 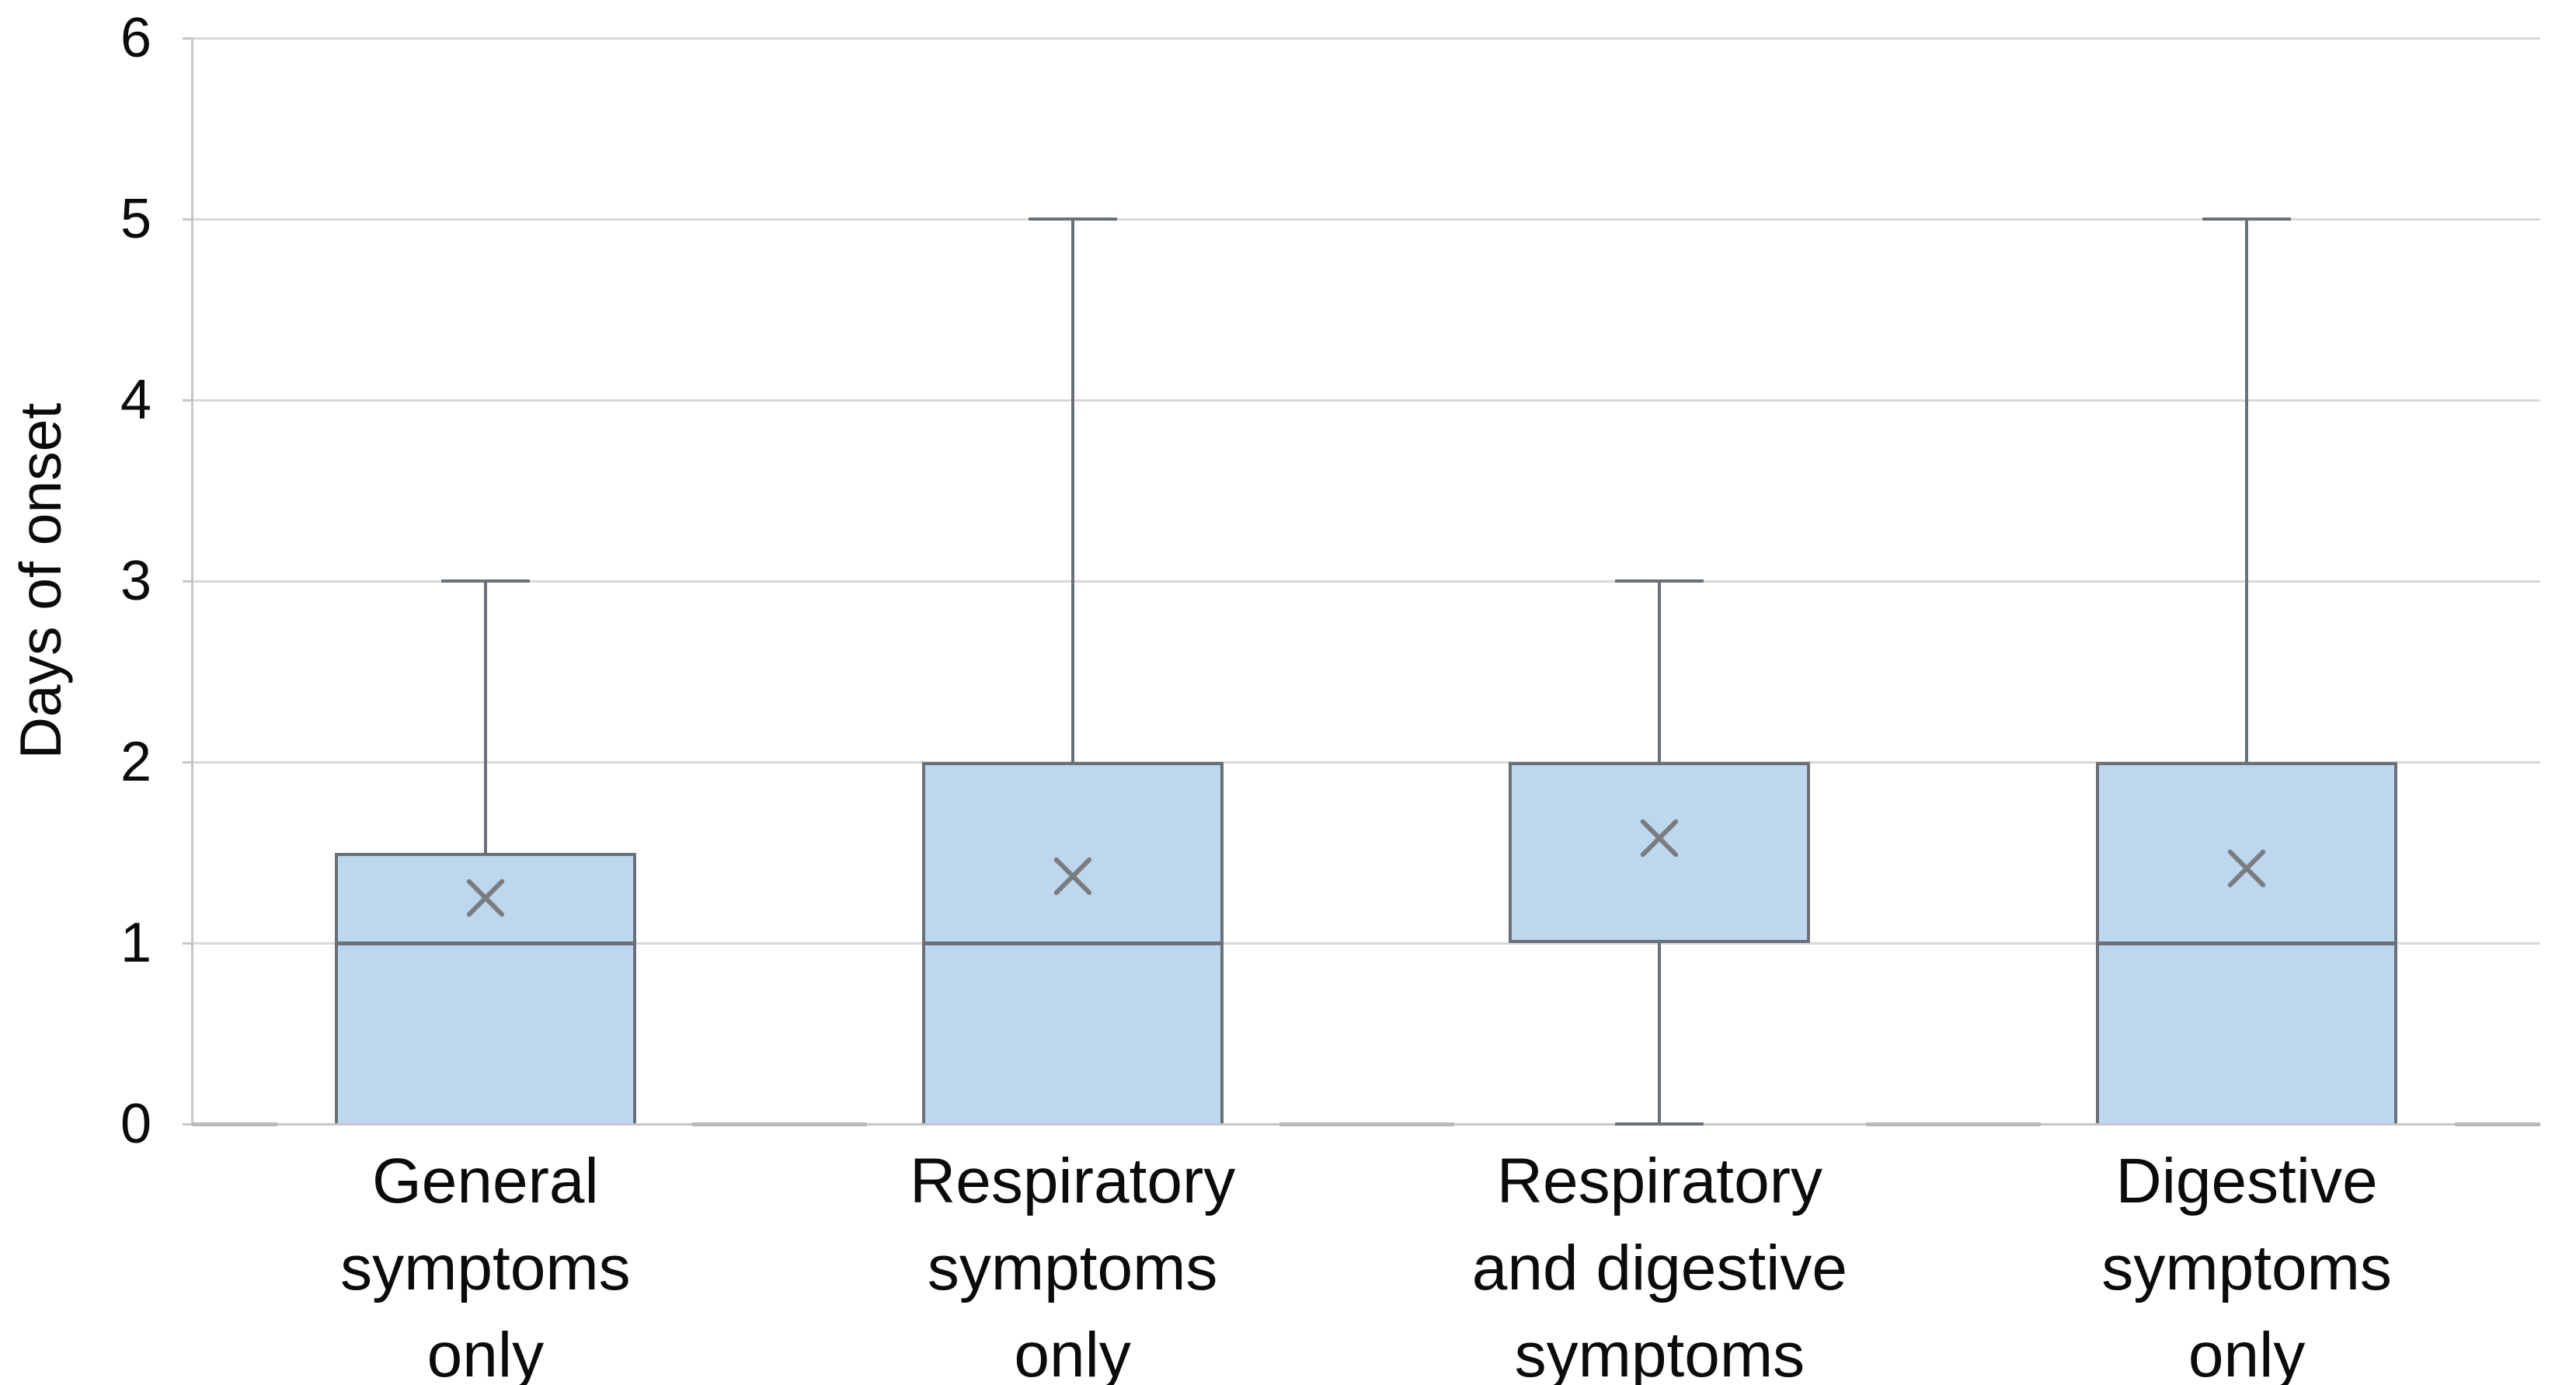 What do you see at coordinates (135, 38) in the screenshot?
I see `y-tick-label: 6` at bounding box center [135, 38].